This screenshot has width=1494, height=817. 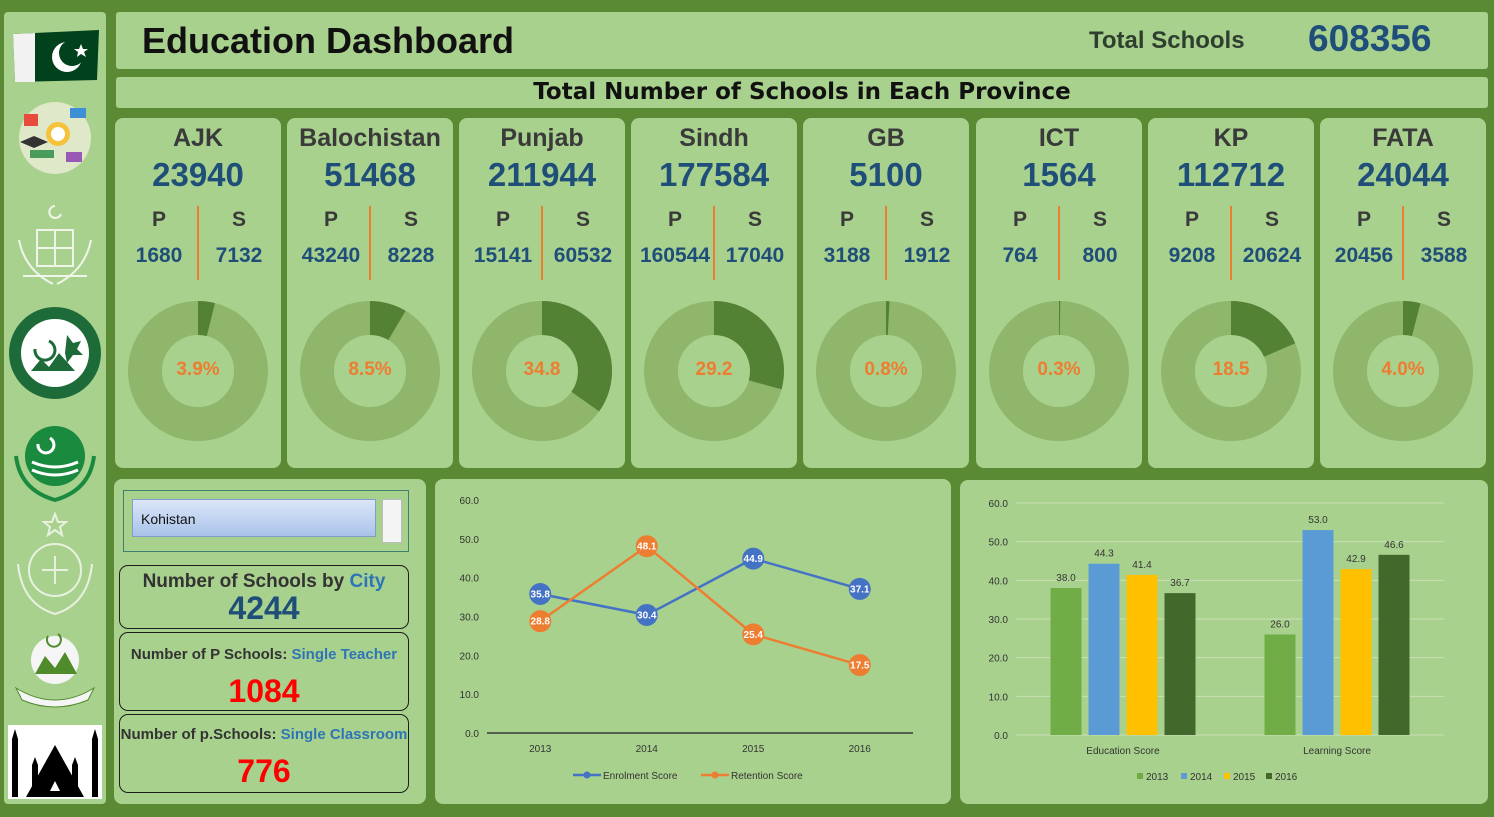 I want to click on data-label: 28.8, so click(x=541, y=622).